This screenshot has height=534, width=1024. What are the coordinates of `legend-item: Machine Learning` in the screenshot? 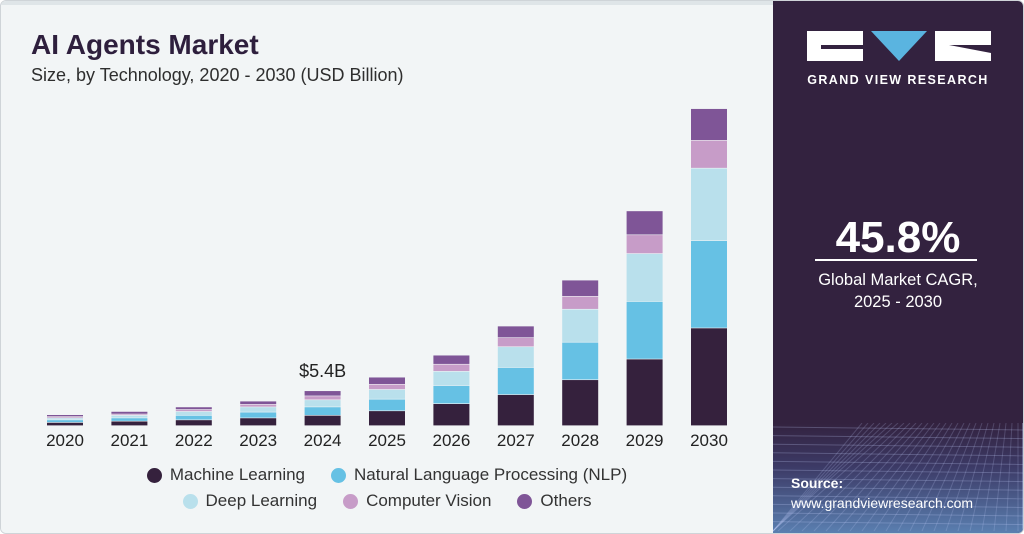 It's located at (226, 475).